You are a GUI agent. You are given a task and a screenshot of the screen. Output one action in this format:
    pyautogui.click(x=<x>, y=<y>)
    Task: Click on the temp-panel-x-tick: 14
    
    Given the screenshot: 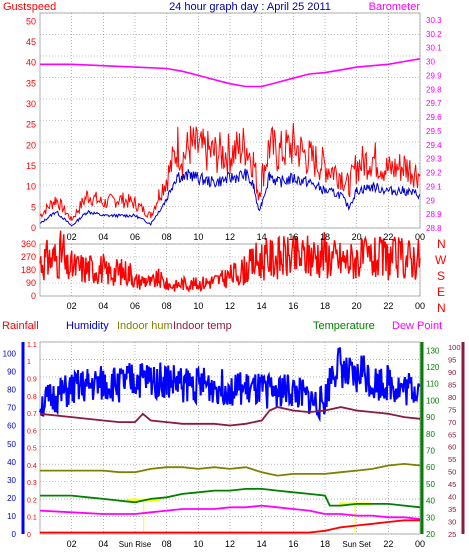 What is the action you would take?
    pyautogui.click(x=262, y=544)
    